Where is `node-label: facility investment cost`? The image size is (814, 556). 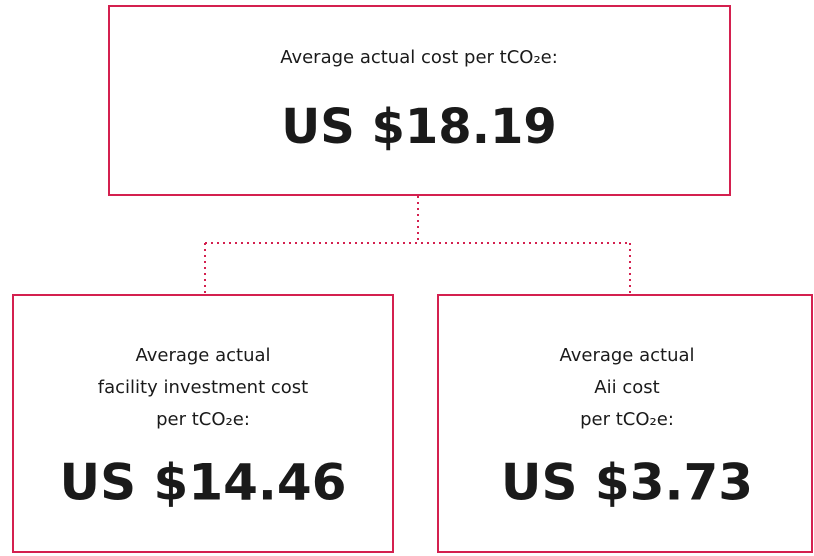
node-label: facility investment cost is located at coordinates (203, 387).